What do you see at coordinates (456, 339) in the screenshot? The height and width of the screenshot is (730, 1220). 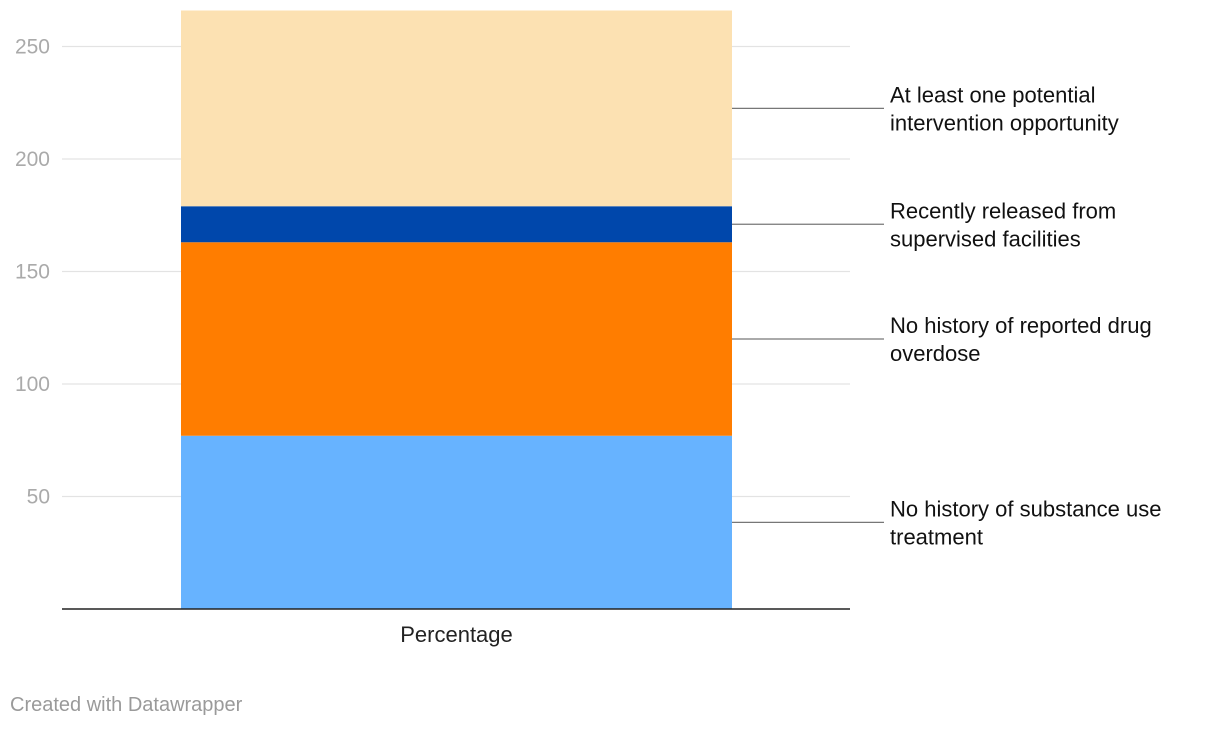 I see `bar-segment-no-history-of-reported-drug-overdose` at bounding box center [456, 339].